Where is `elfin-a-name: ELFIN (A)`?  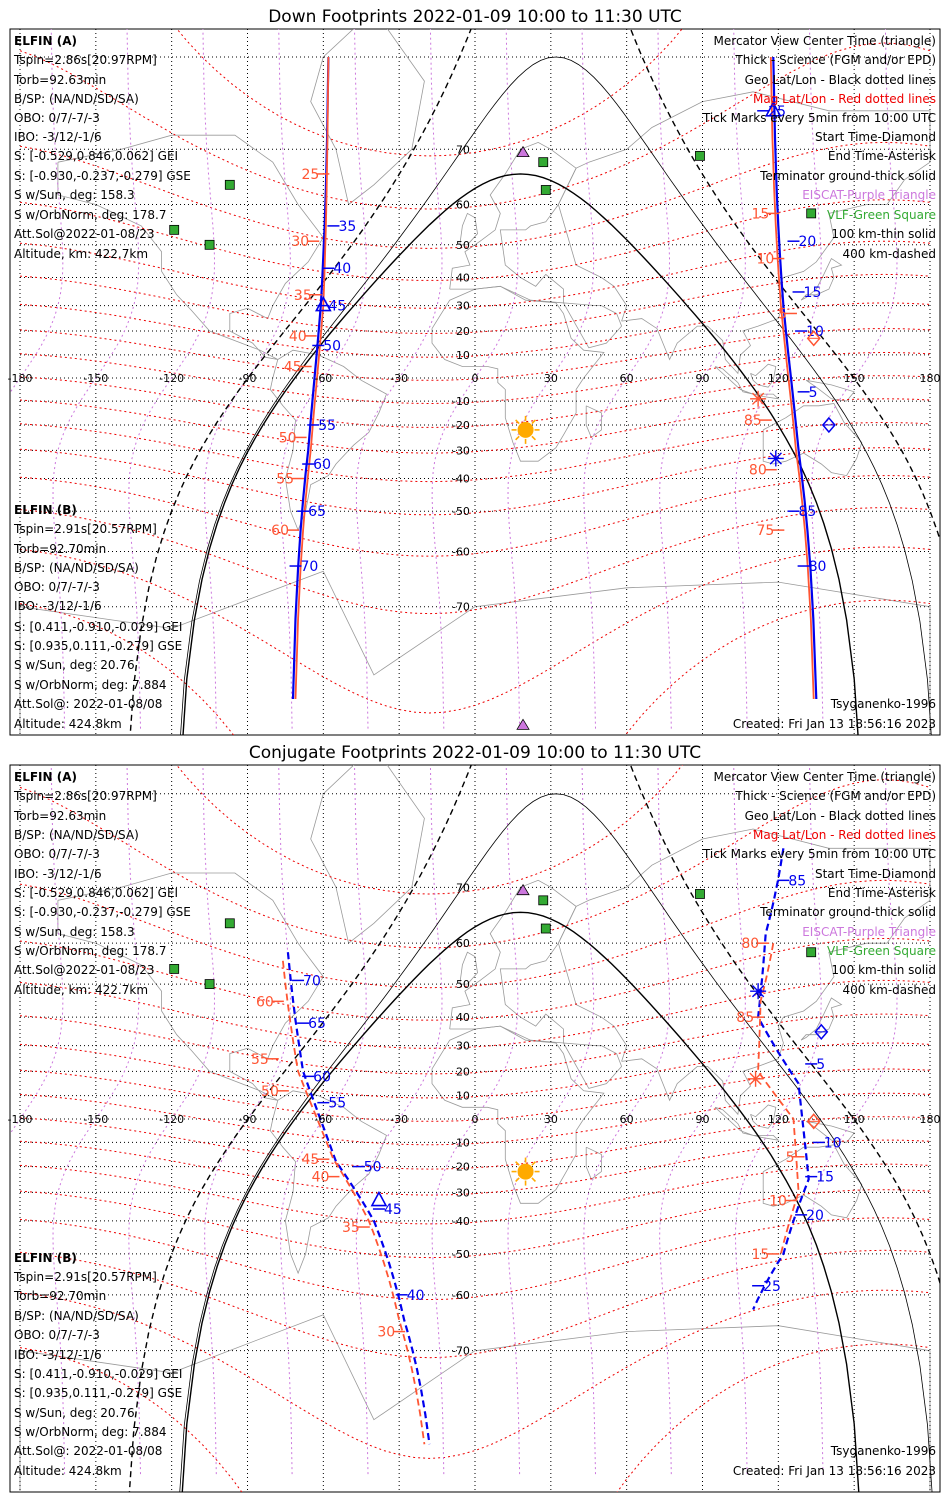 elfin-a-name: ELFIN (A) is located at coordinates (45, 41).